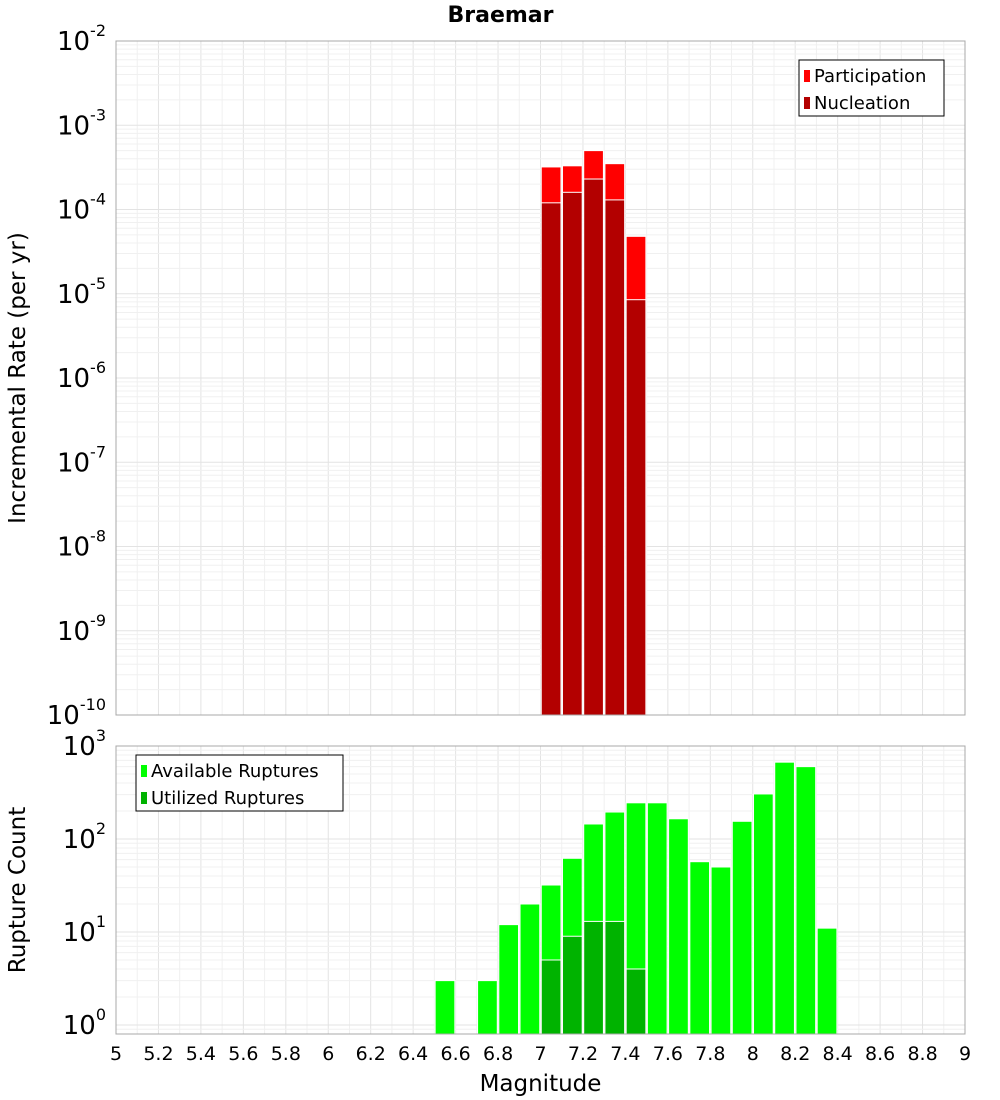  What do you see at coordinates (98, 283) in the screenshot?
I see `y-tick-exponent: -5` at bounding box center [98, 283].